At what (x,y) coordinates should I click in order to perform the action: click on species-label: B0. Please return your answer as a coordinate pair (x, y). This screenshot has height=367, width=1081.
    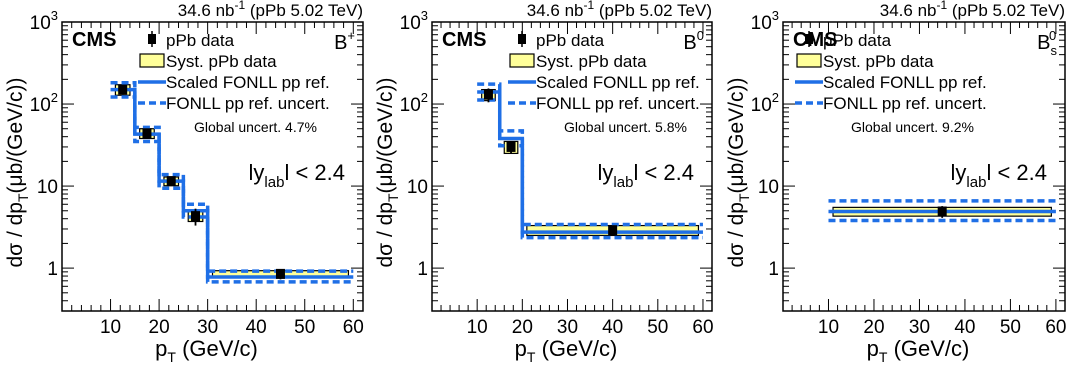
    Looking at the image, I should click on (693, 41).